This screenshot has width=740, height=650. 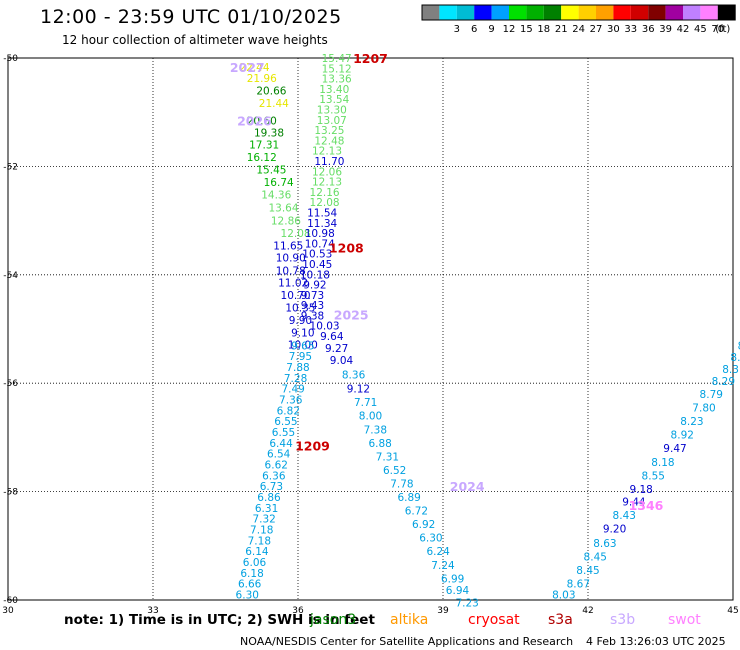 I want to click on wave-height-label: 6.44, so click(x=281, y=444).